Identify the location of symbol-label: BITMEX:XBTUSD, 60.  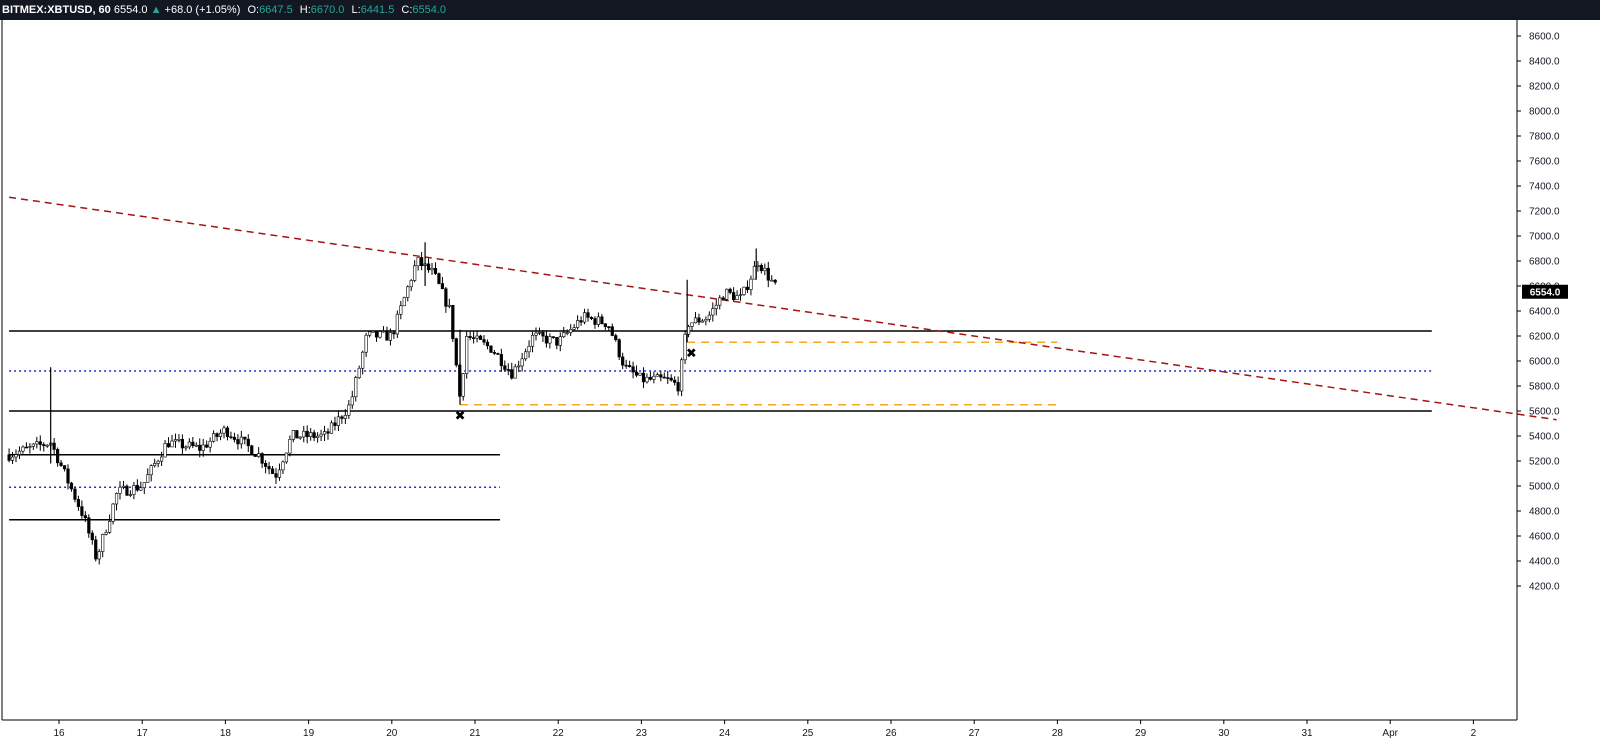
(56, 10).